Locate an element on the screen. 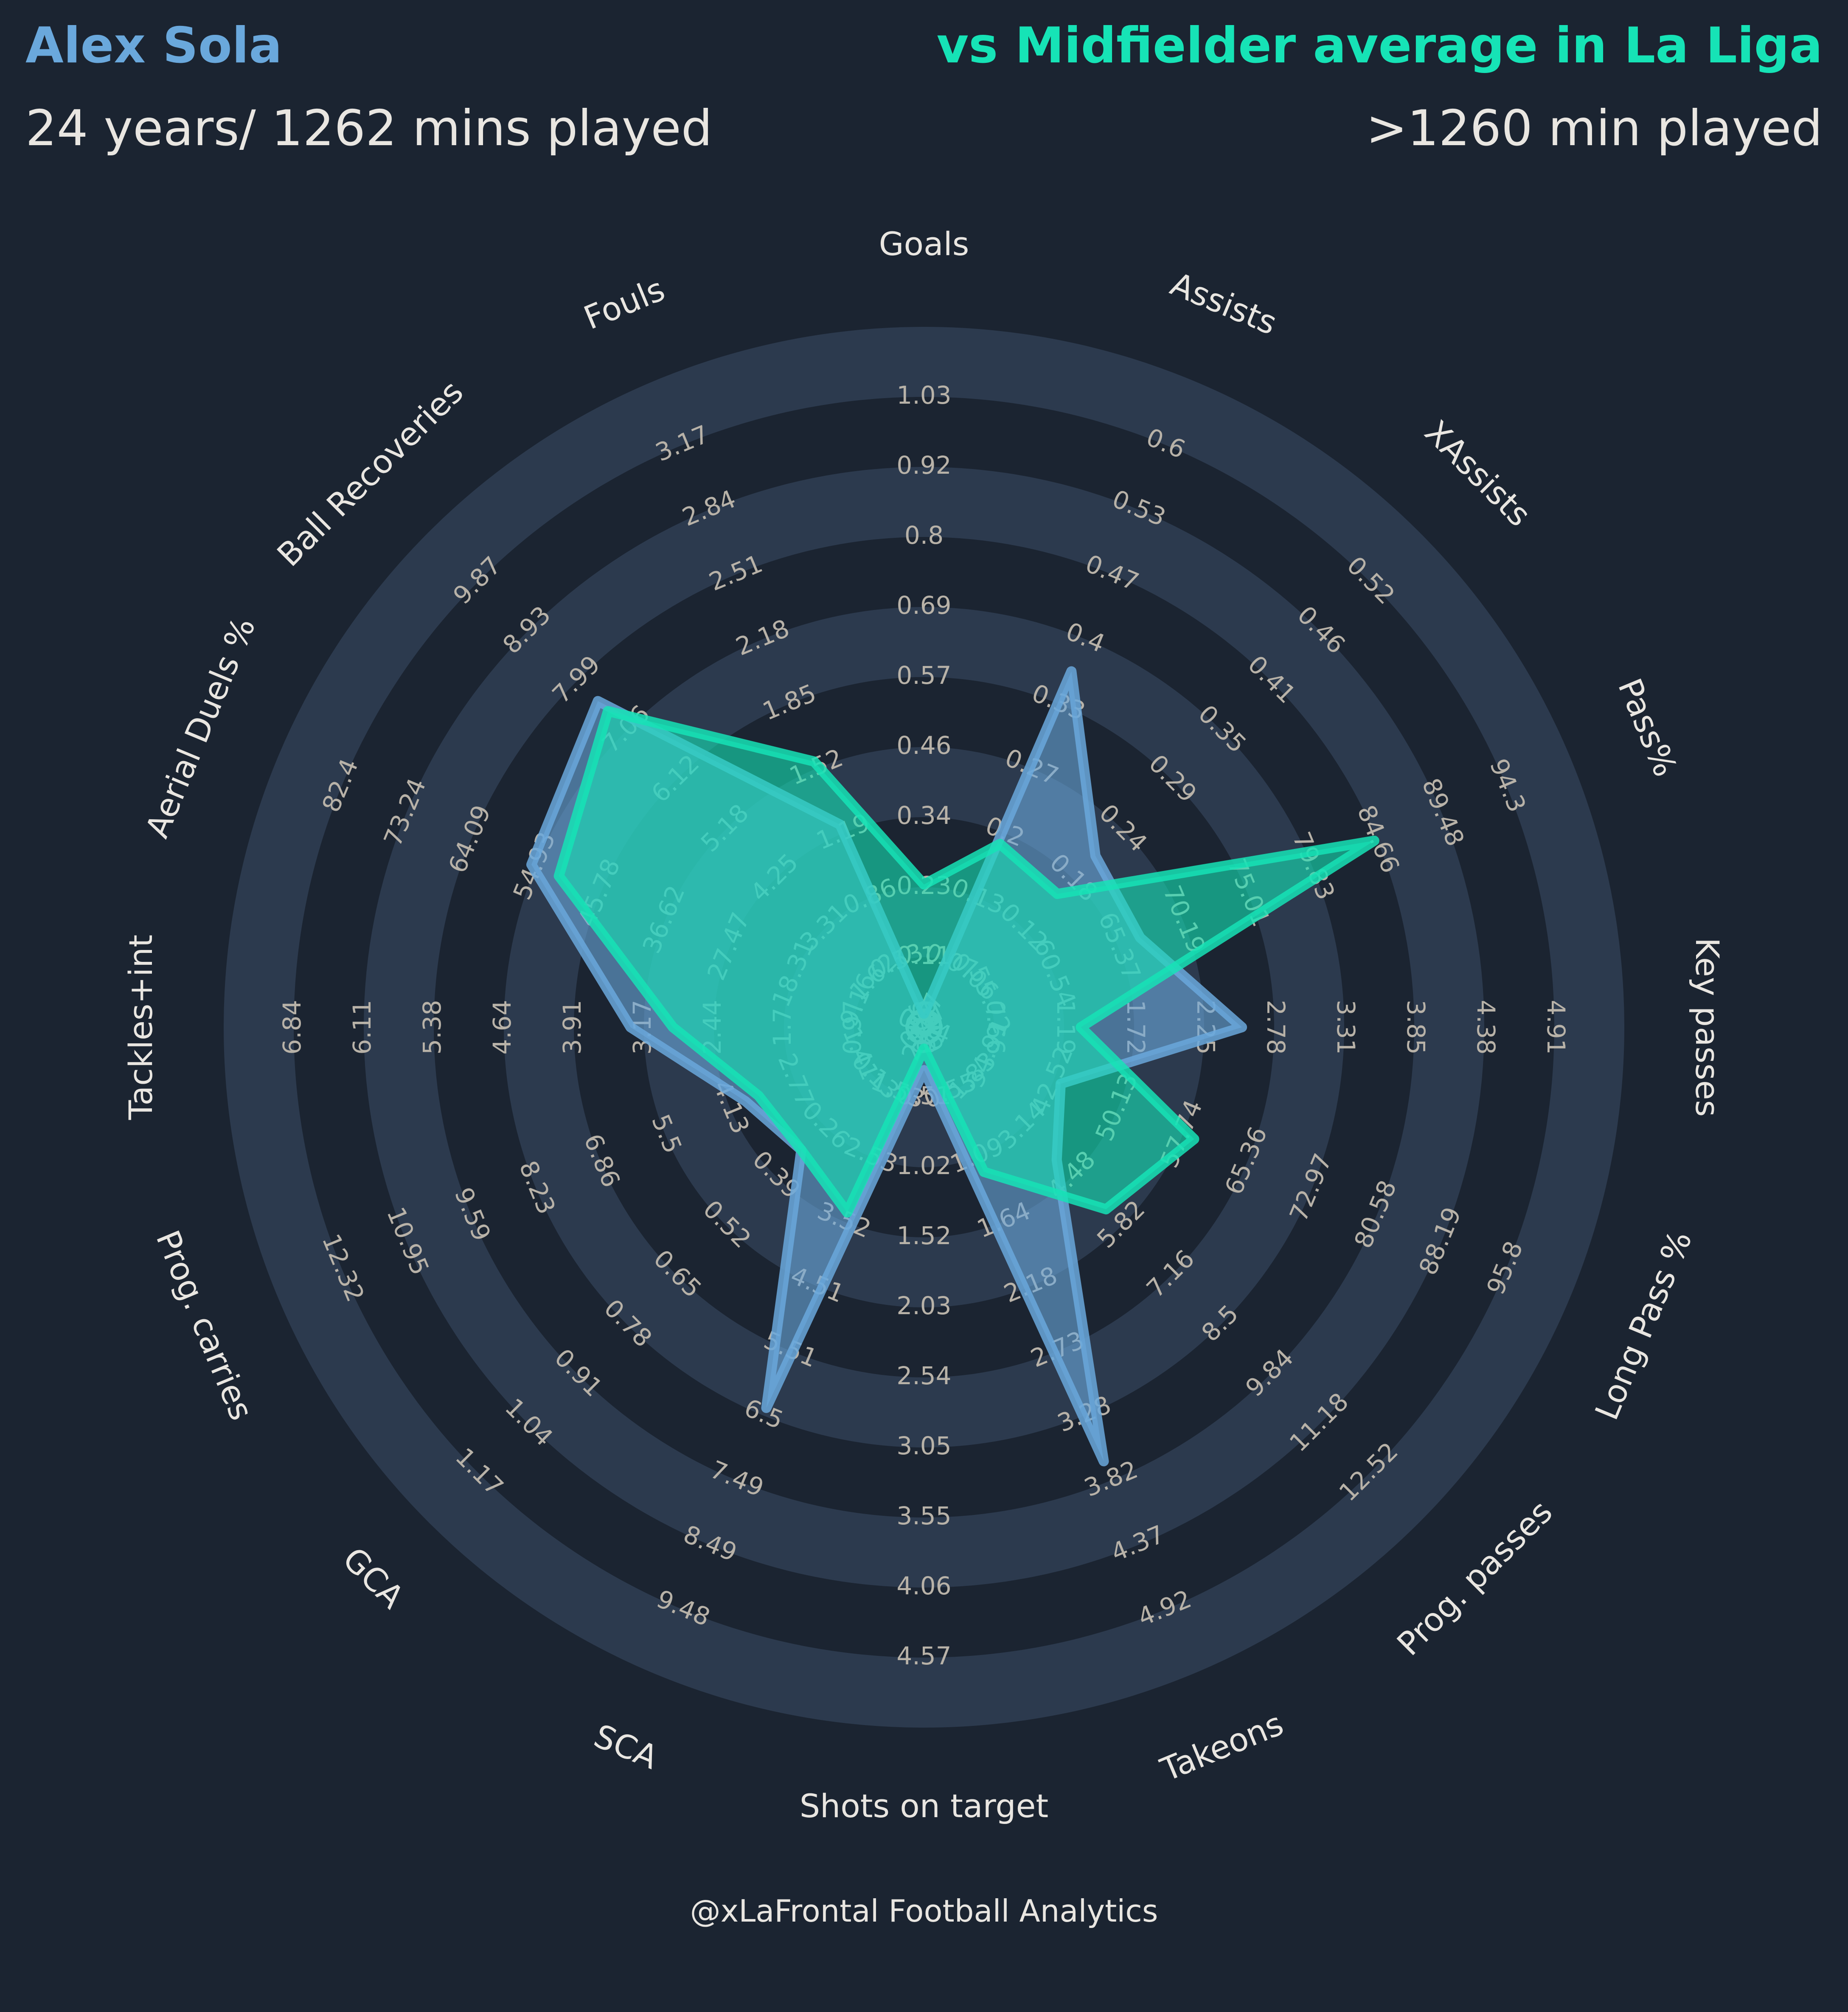 This screenshot has width=1848, height=2012. player-name: Alex Sola is located at coordinates (153, 46).